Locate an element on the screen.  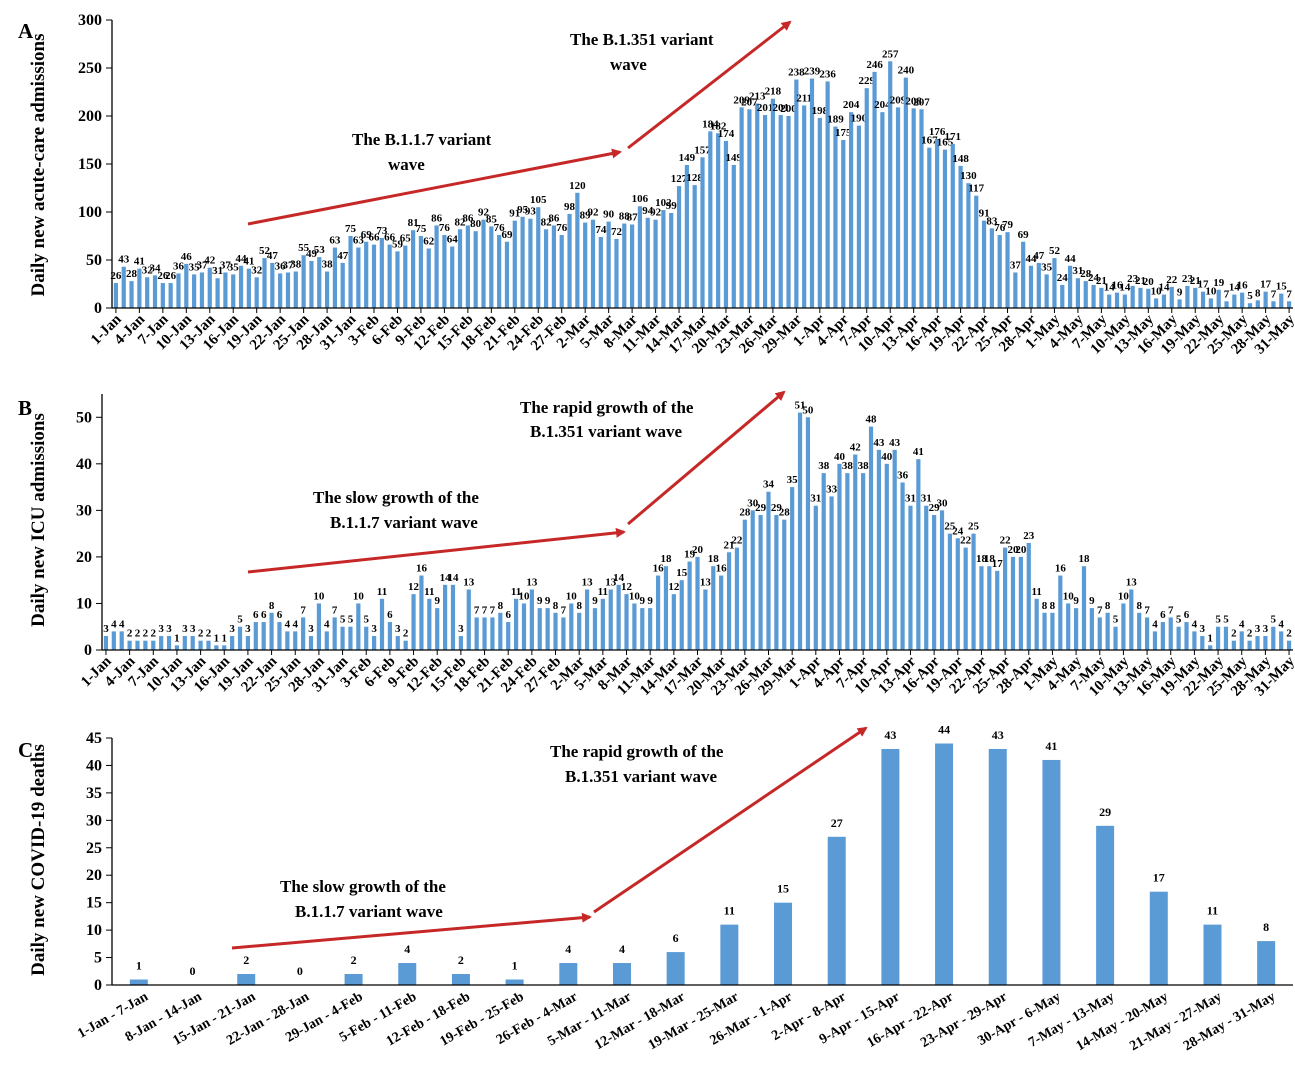
data-label: 239 is located at coordinates (812, 72).